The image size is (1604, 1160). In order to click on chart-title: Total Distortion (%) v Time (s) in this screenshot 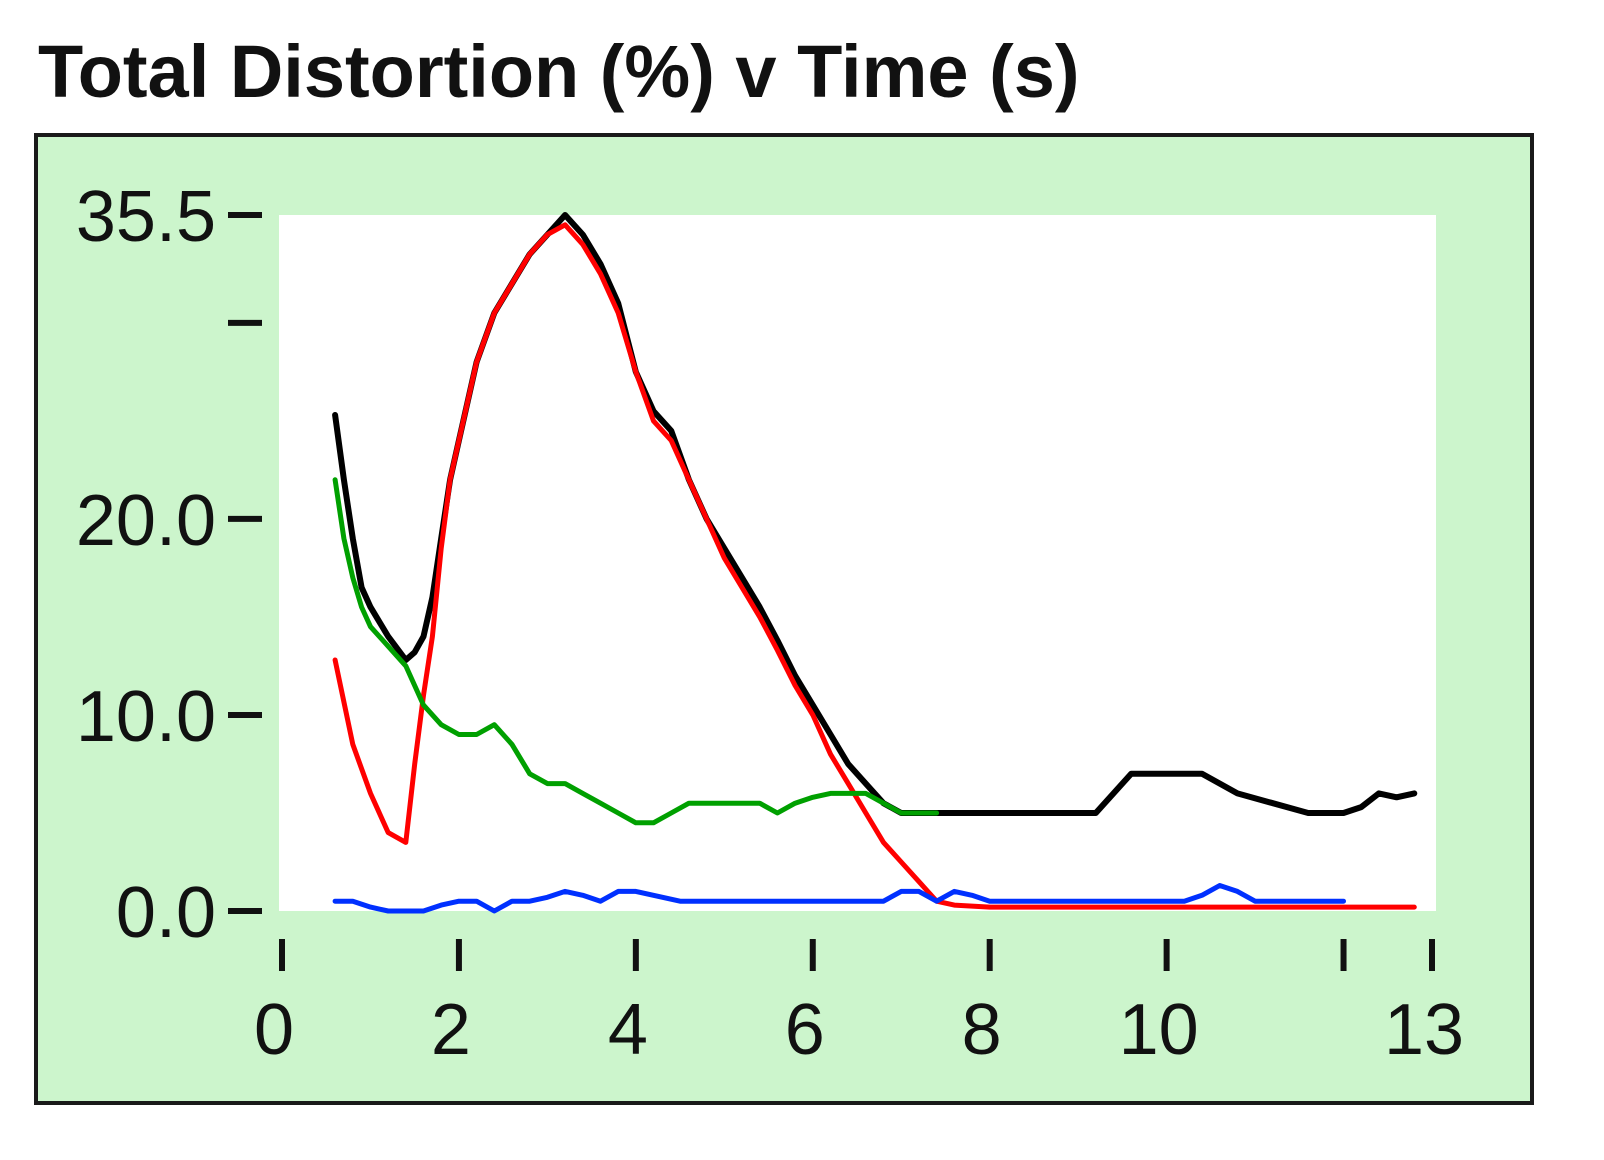, I will do `click(559, 71)`.